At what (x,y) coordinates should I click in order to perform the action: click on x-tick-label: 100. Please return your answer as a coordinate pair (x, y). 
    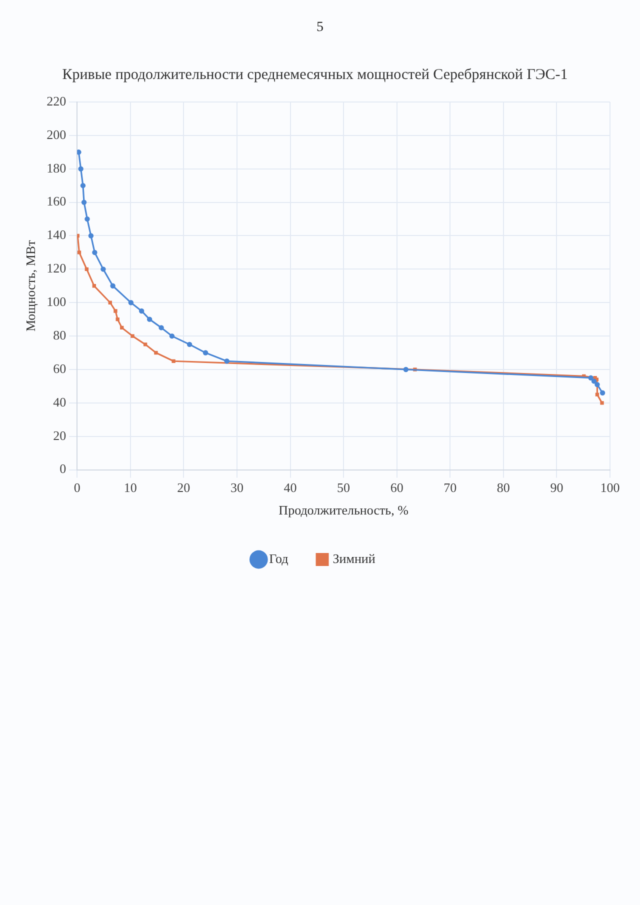
    Looking at the image, I should click on (610, 488).